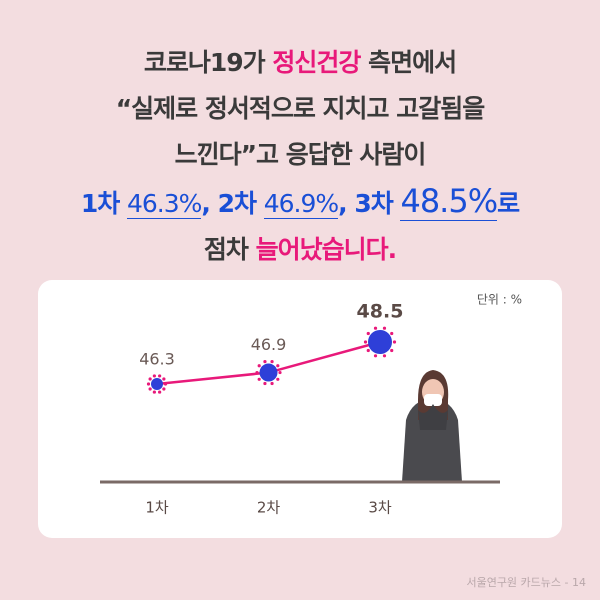  I want to click on headline-line: 1차 46.3%, 2차 46.9%, 3차 48.5%로, so click(300, 202).